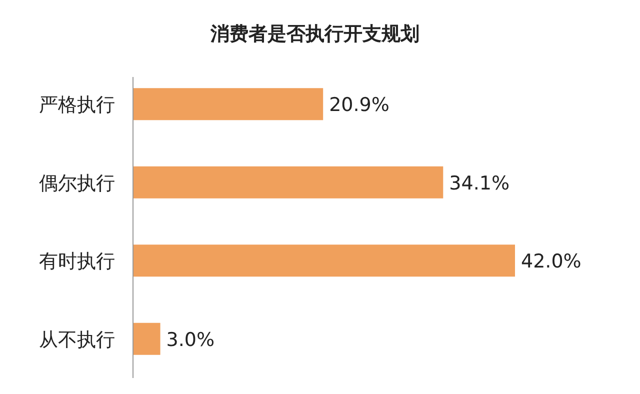 This screenshot has height=394, width=640. Describe the element at coordinates (77, 339) in the screenshot. I see `y-tick-label: 从不执行` at that location.